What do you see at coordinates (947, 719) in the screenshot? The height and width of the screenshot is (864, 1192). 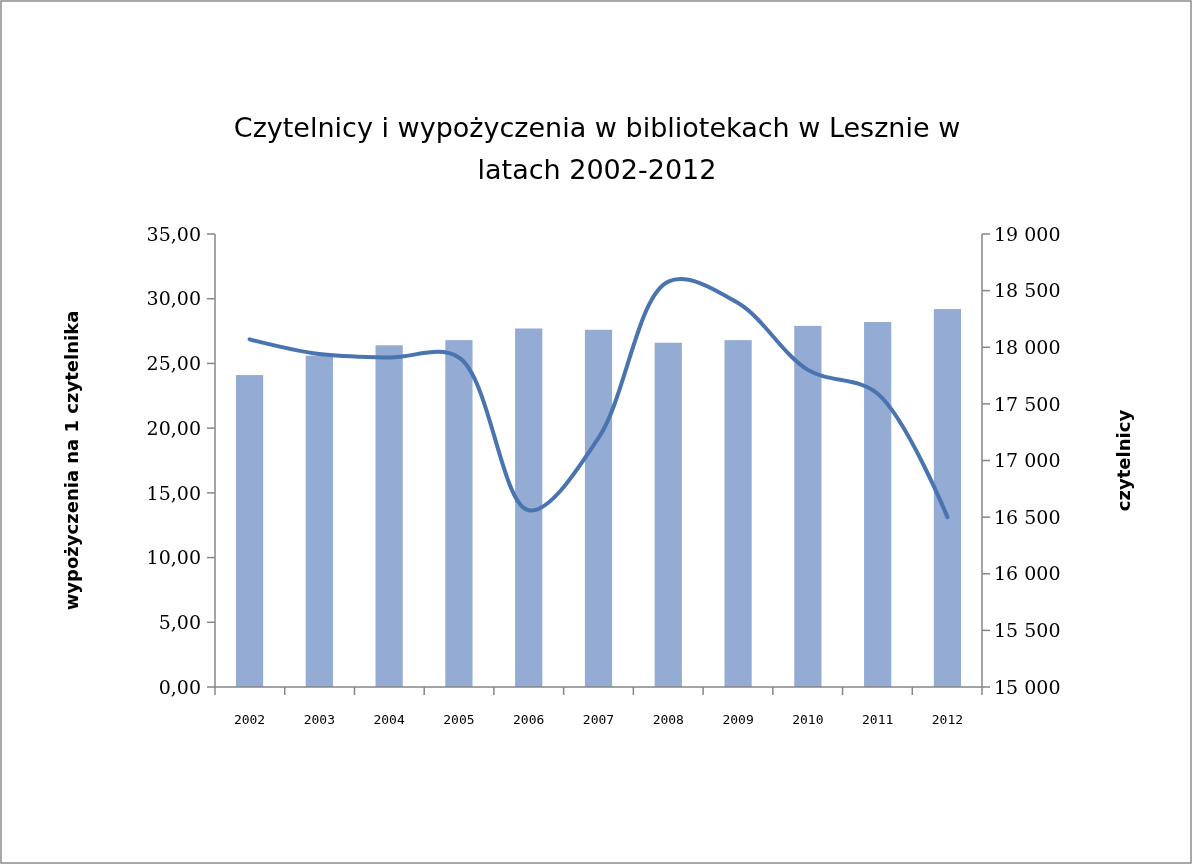 I see `x-tick-label: 2012` at bounding box center [947, 719].